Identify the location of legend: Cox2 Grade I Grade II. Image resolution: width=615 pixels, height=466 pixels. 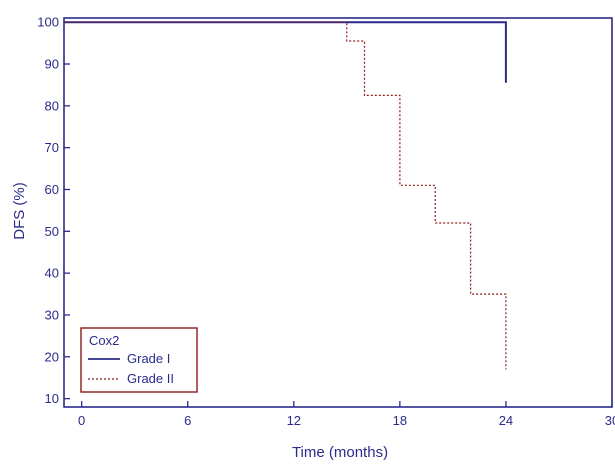
(139, 360).